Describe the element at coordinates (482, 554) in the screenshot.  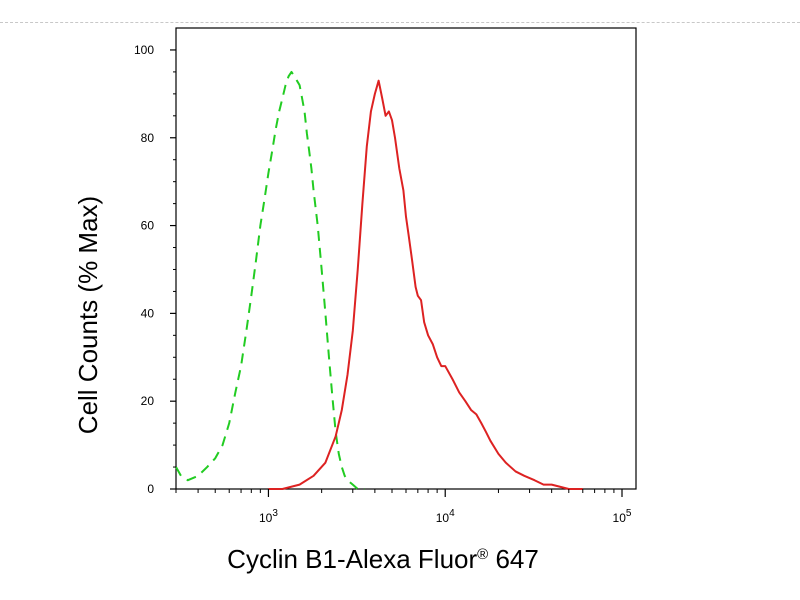
I see `x-axis-title-superscript: ®` at that location.